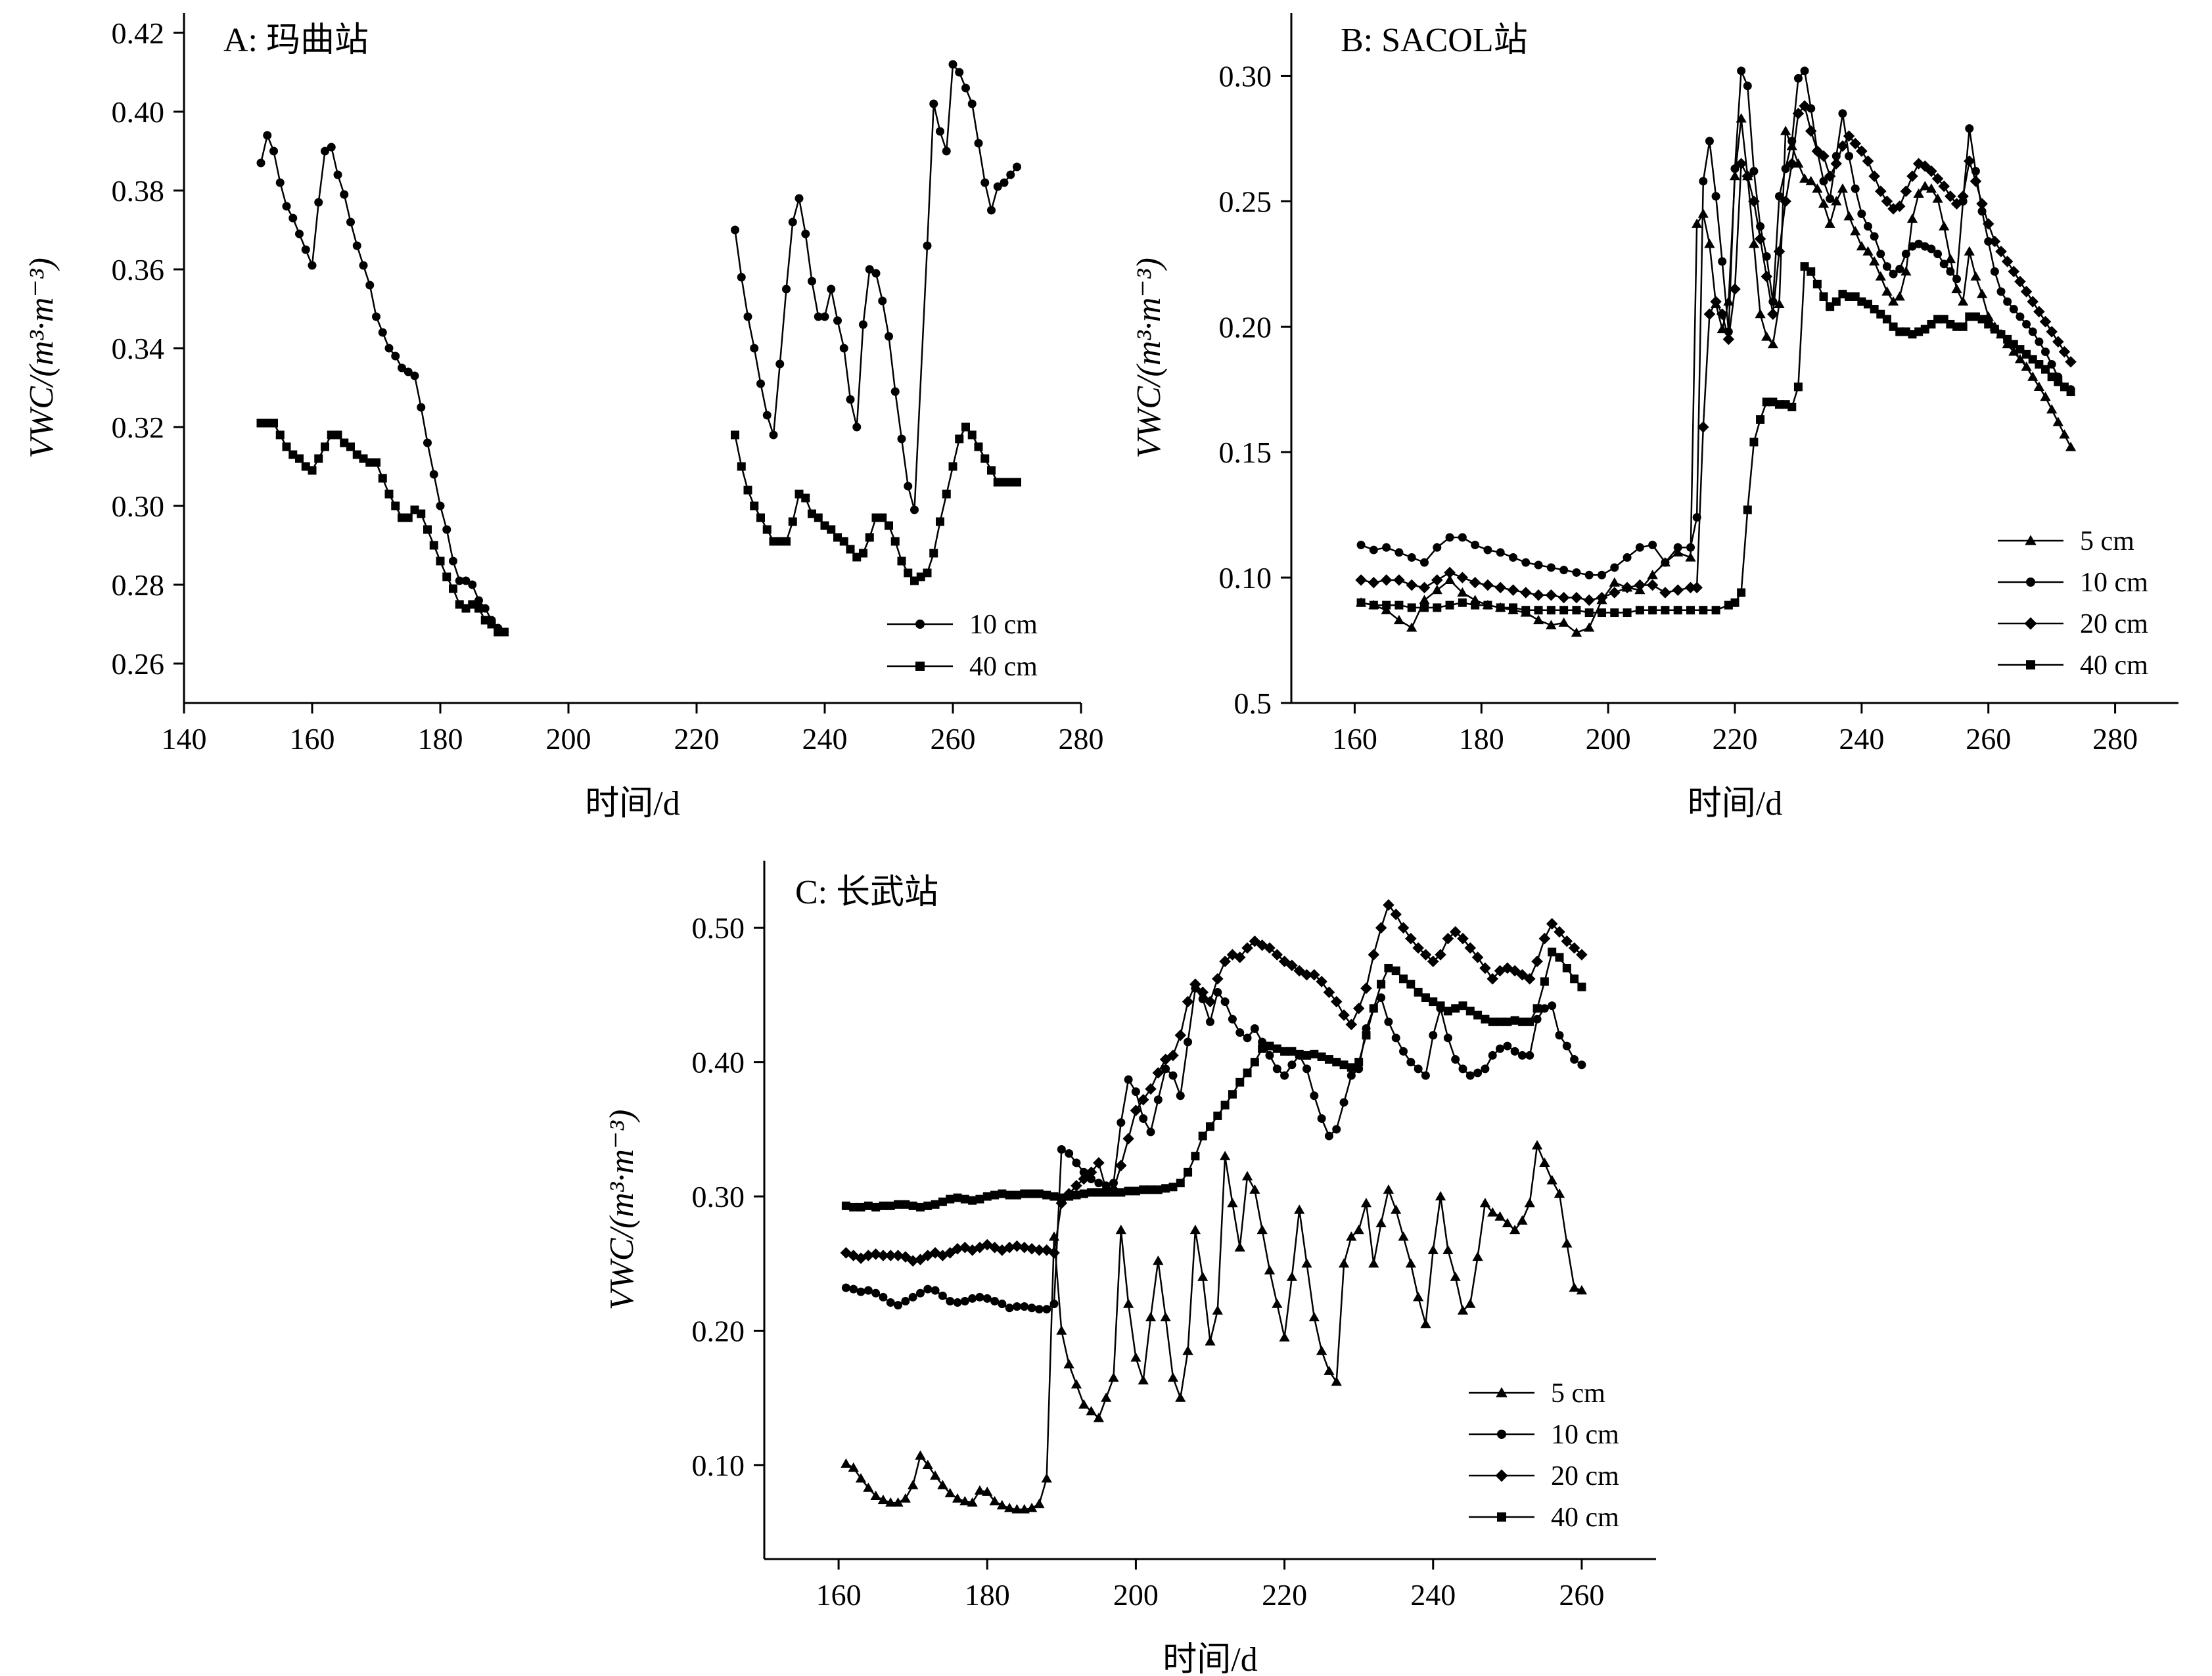  Describe the element at coordinates (839, 1595) in the screenshot. I see `x-tick-label: 160` at that location.